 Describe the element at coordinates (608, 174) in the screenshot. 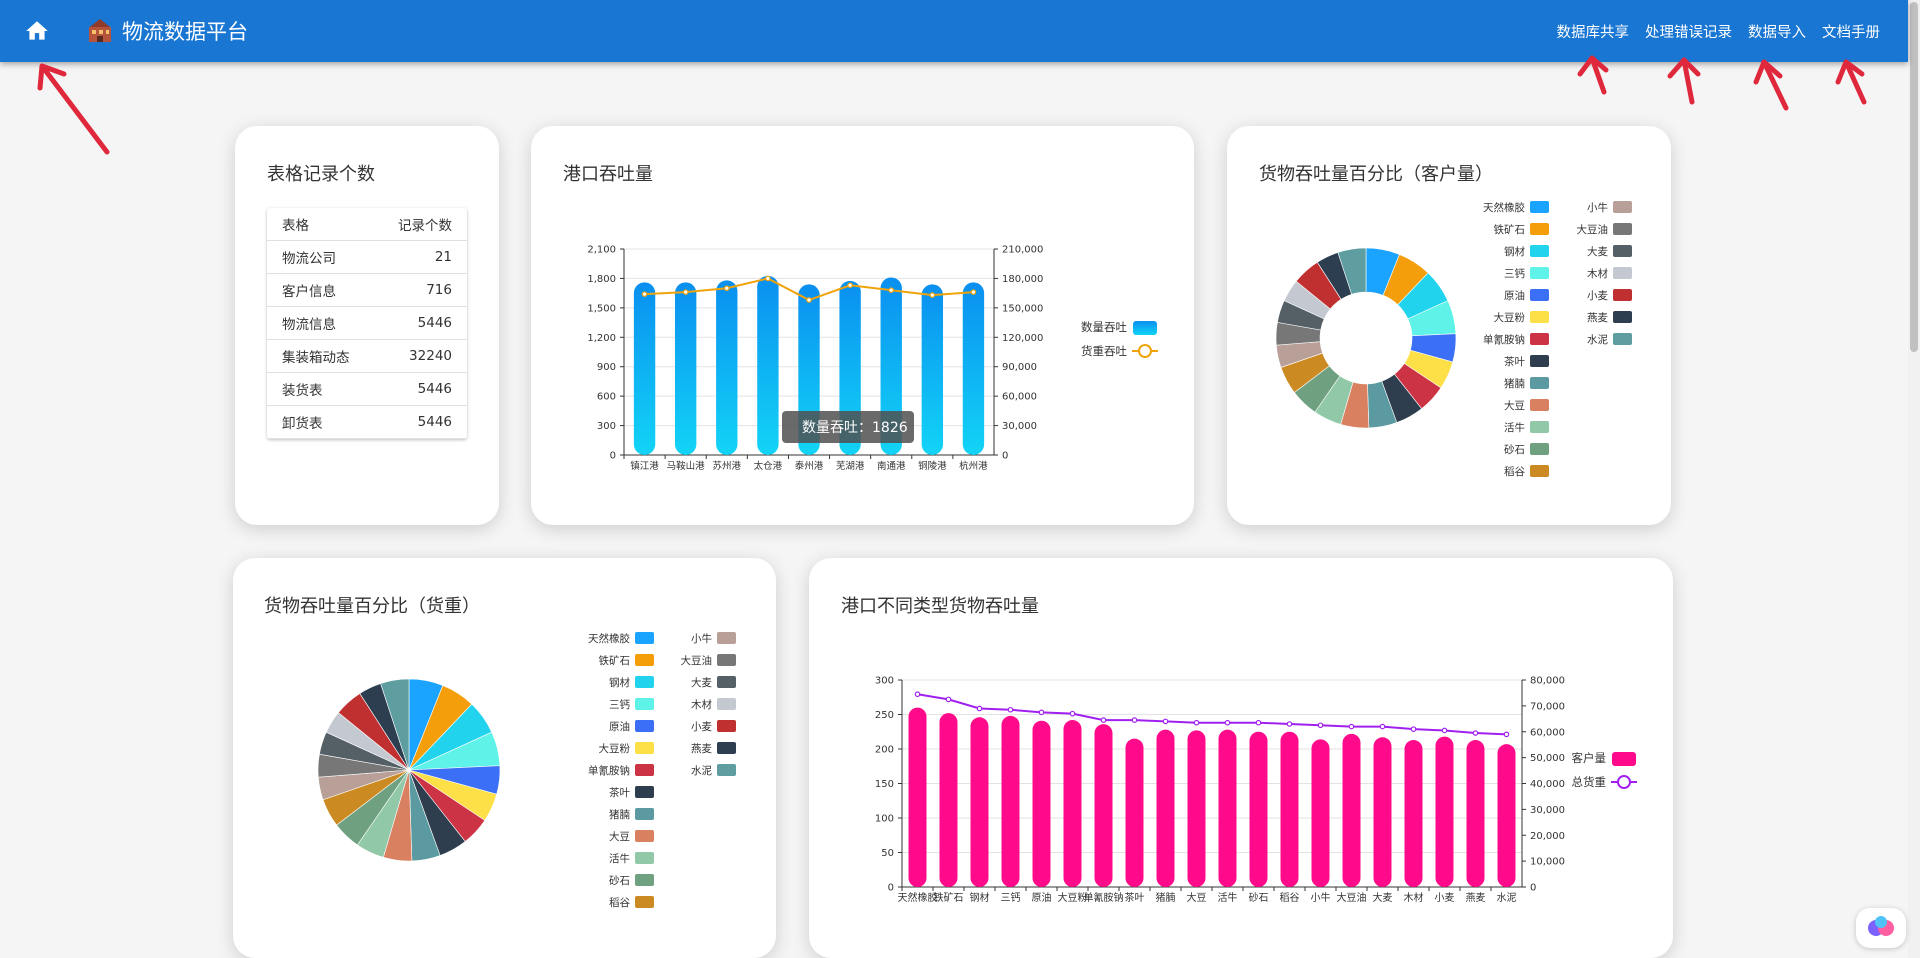

I see `port-throughput-title: 港口吞吐量` at that location.